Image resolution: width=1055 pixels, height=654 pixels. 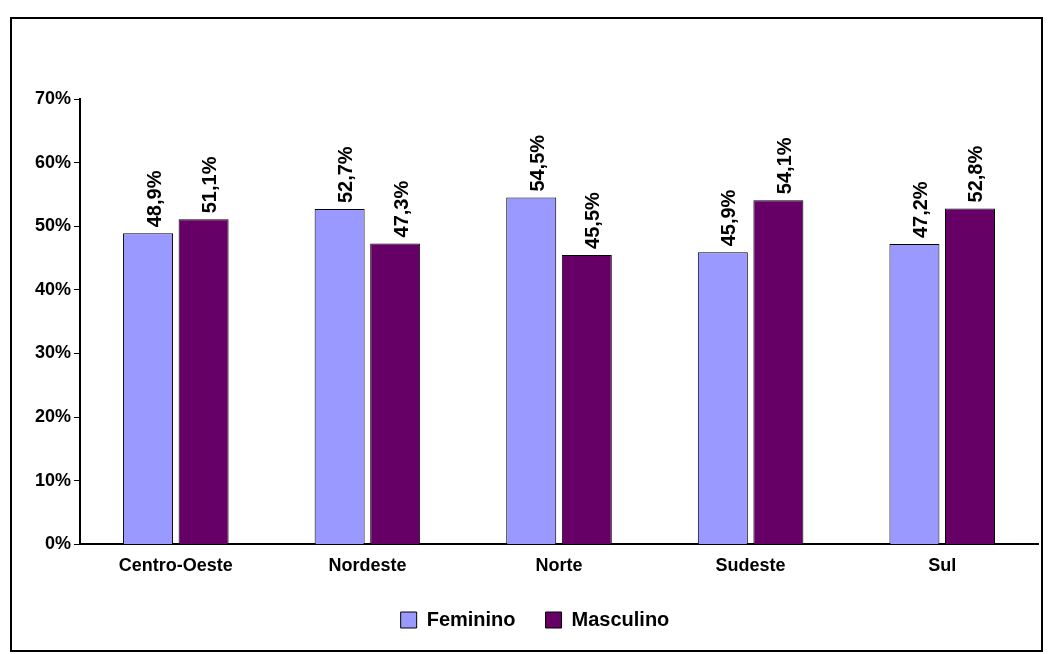 What do you see at coordinates (400, 209) in the screenshot?
I see `data-label: 47,3%` at bounding box center [400, 209].